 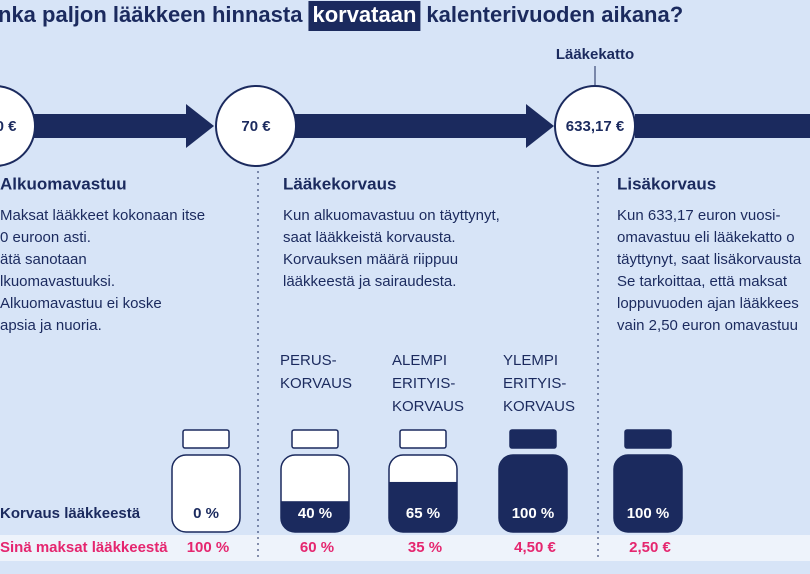 I want to click on bottle-body, so click(x=206, y=493).